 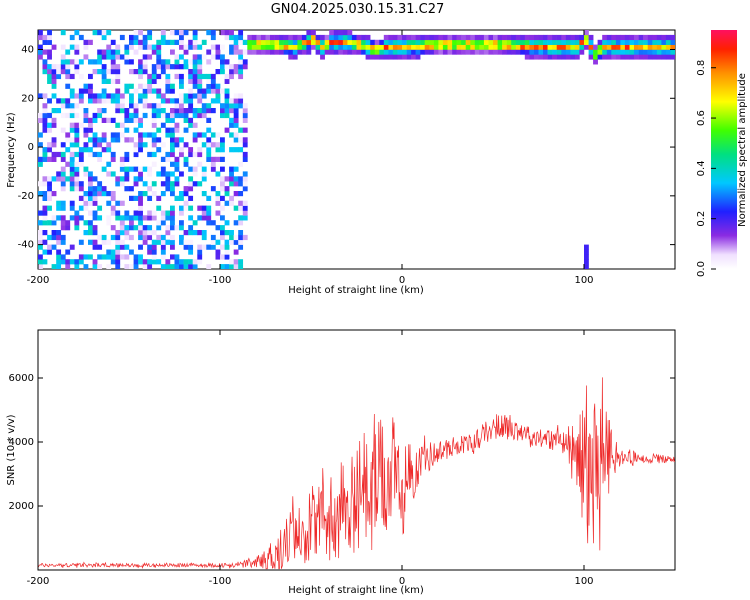 I want to click on y-tick-label: 20, so click(x=27, y=98).